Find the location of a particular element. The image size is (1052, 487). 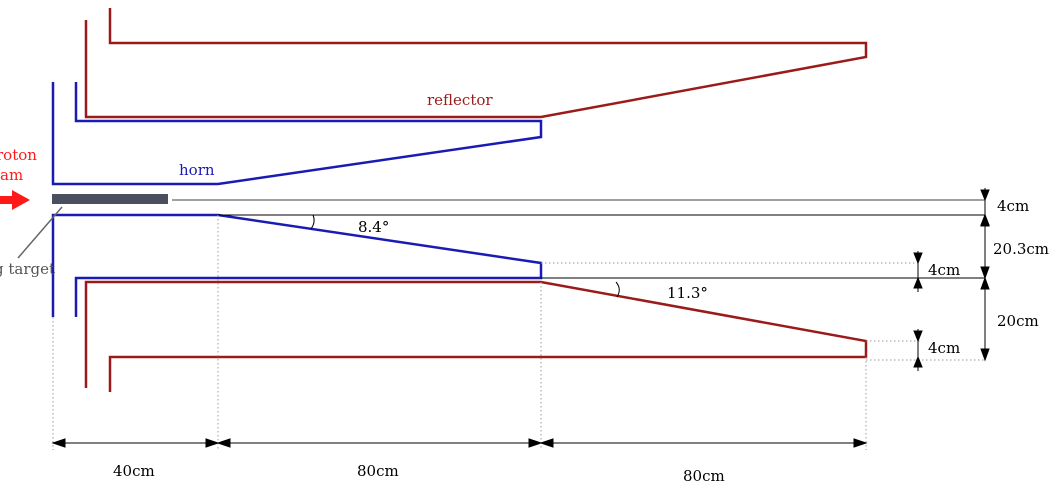

reflector-angle-label: 11.3° is located at coordinates (687, 293).